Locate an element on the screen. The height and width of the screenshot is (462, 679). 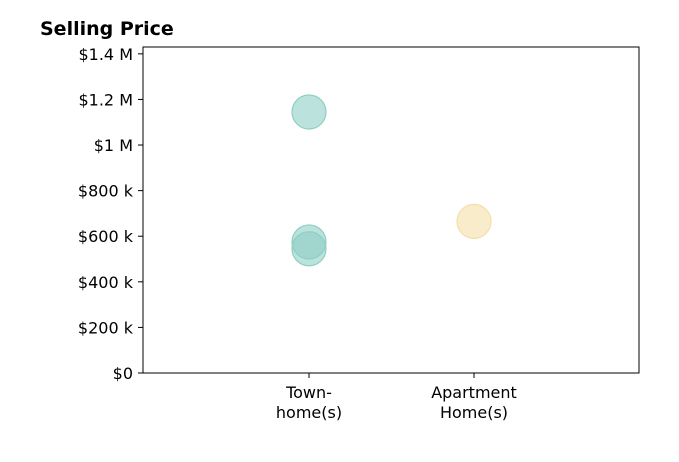
x-tick-label: Town- is located at coordinates (308, 392).